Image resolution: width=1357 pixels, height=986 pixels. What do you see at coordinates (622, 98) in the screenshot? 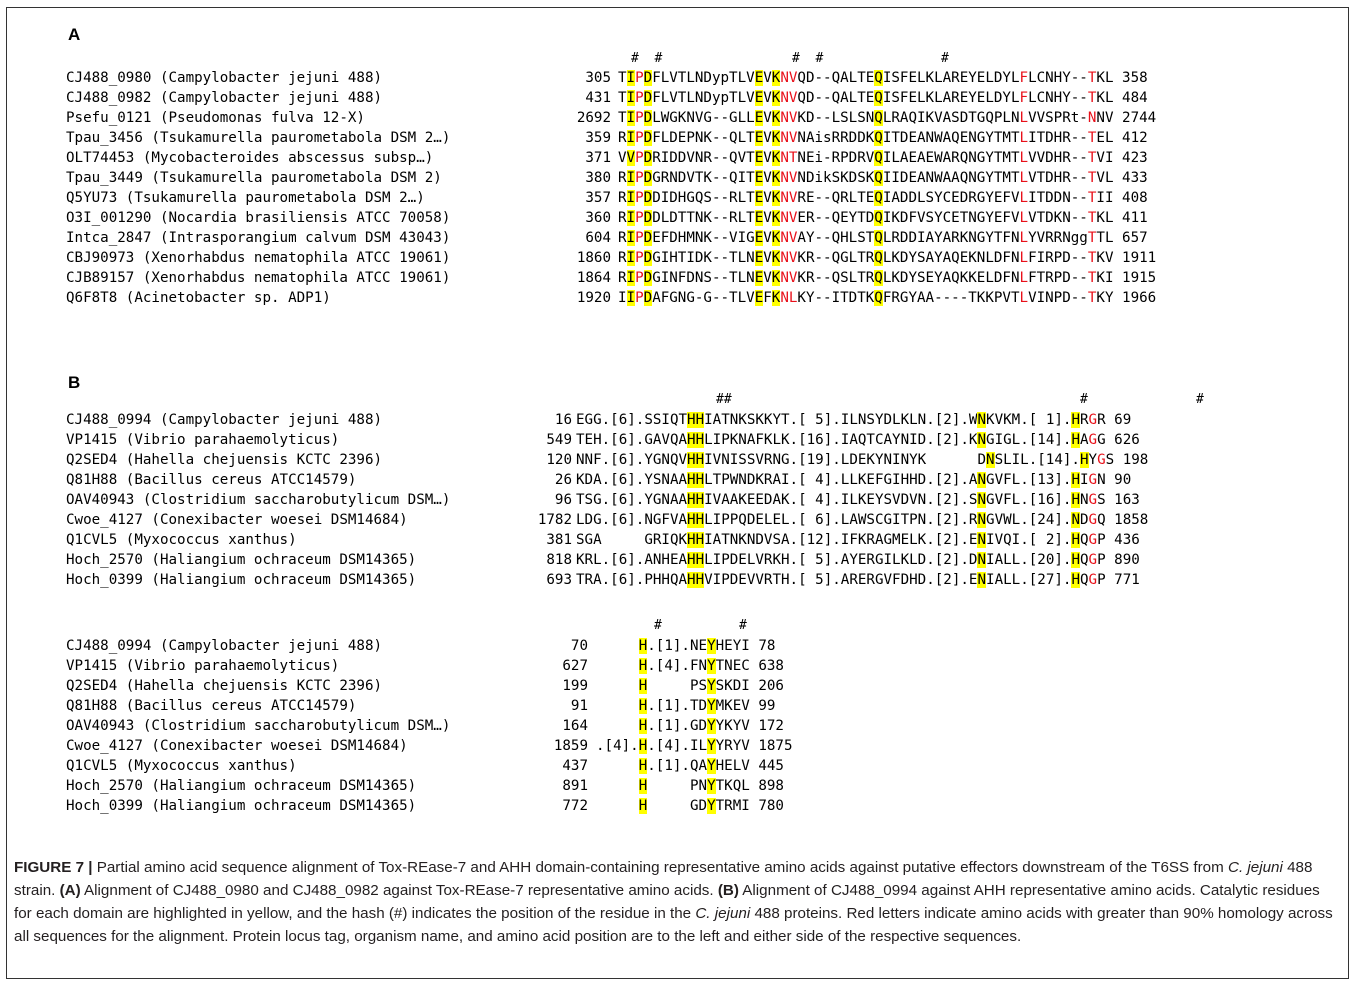
I see `sequence-segment: T` at bounding box center [622, 98].